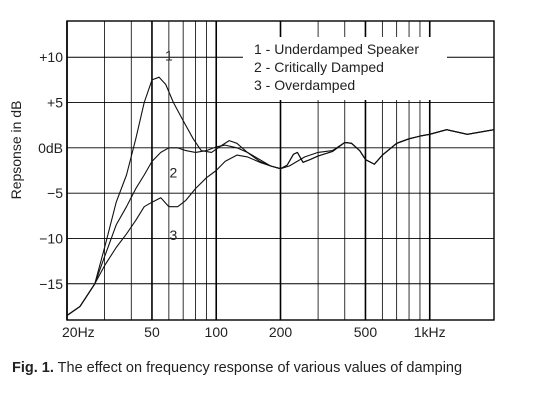  What do you see at coordinates (55, 193) in the screenshot?
I see `y-tick-label-3: −5` at bounding box center [55, 193].